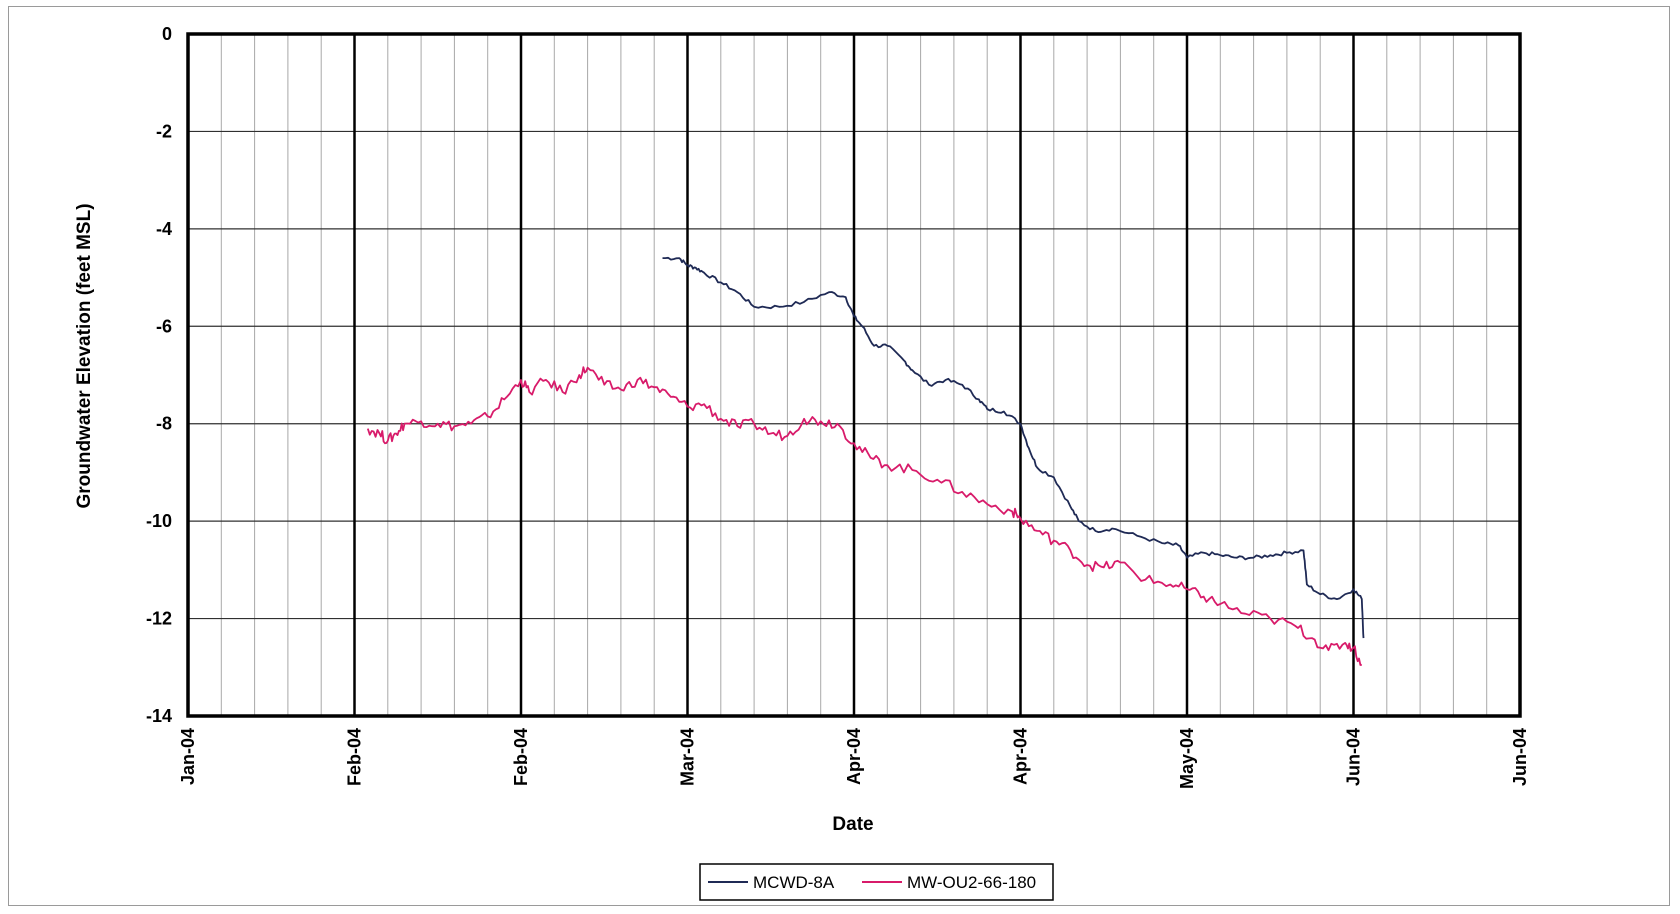  Describe the element at coordinates (852, 824) in the screenshot. I see `x-axis-title: Date` at that location.